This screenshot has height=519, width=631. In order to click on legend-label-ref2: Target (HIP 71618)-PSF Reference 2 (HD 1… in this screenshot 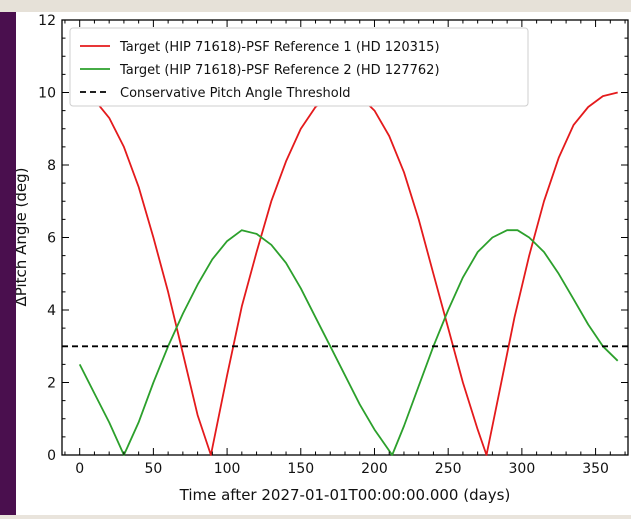, I will do `click(279, 70)`.